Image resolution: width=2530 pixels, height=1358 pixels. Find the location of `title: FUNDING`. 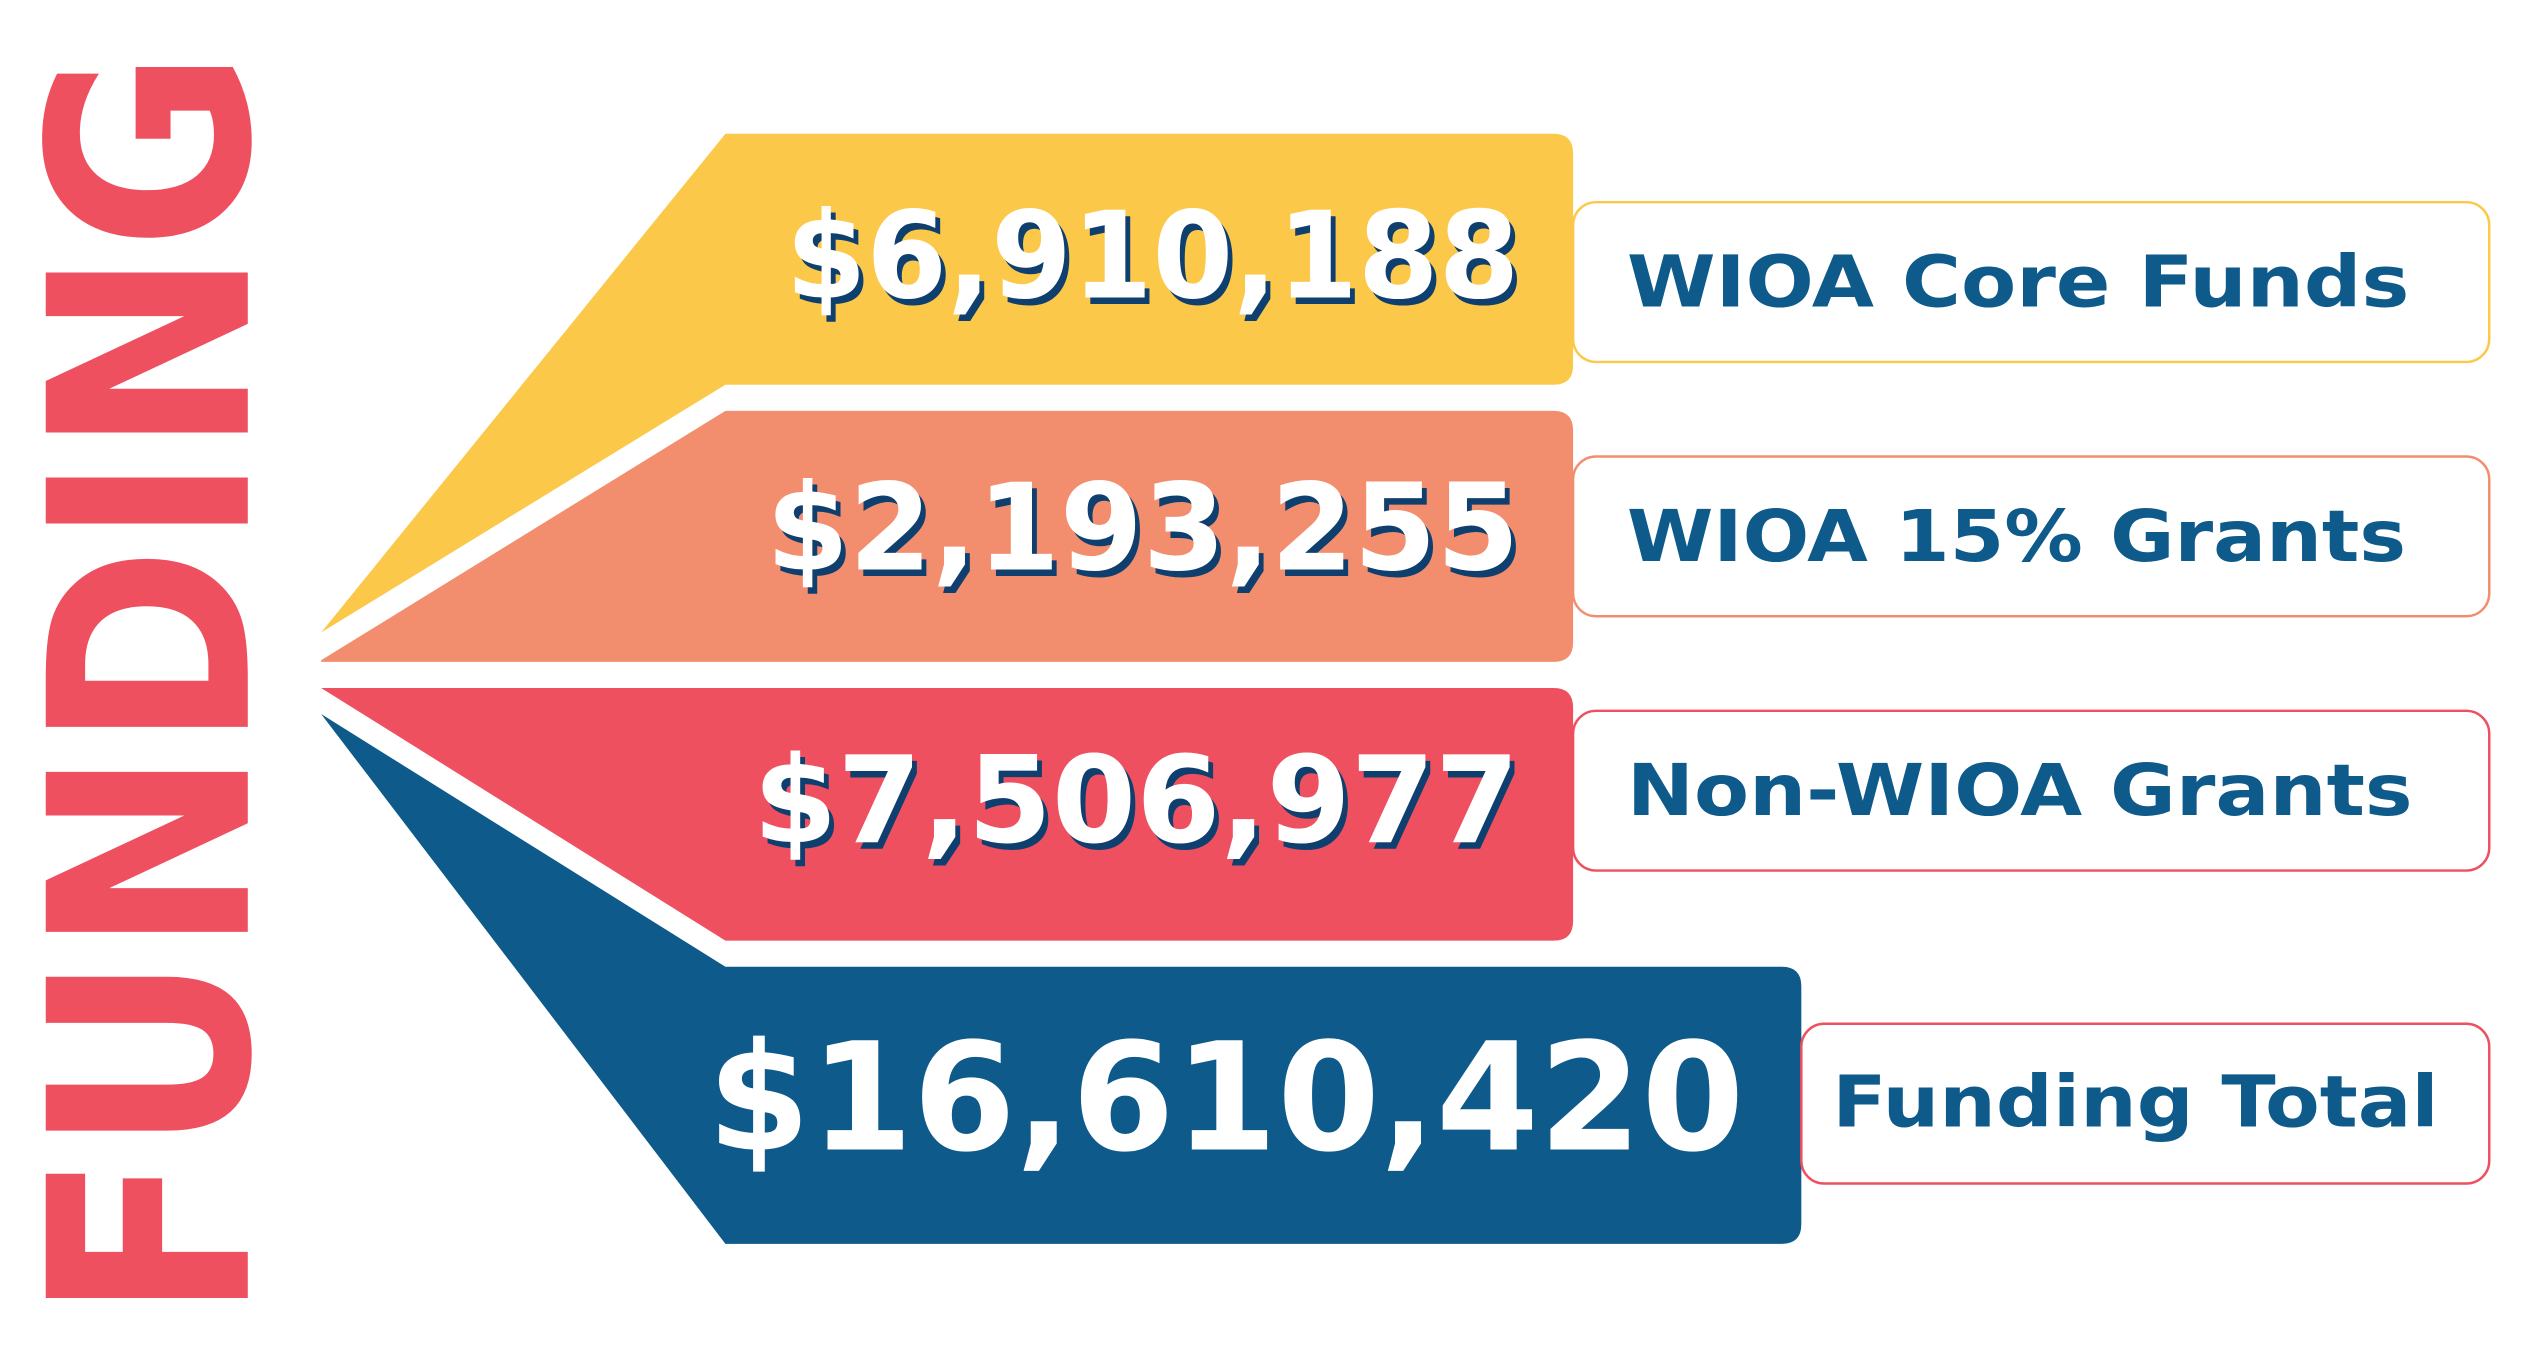

title: FUNDING is located at coordinates (157, 685).